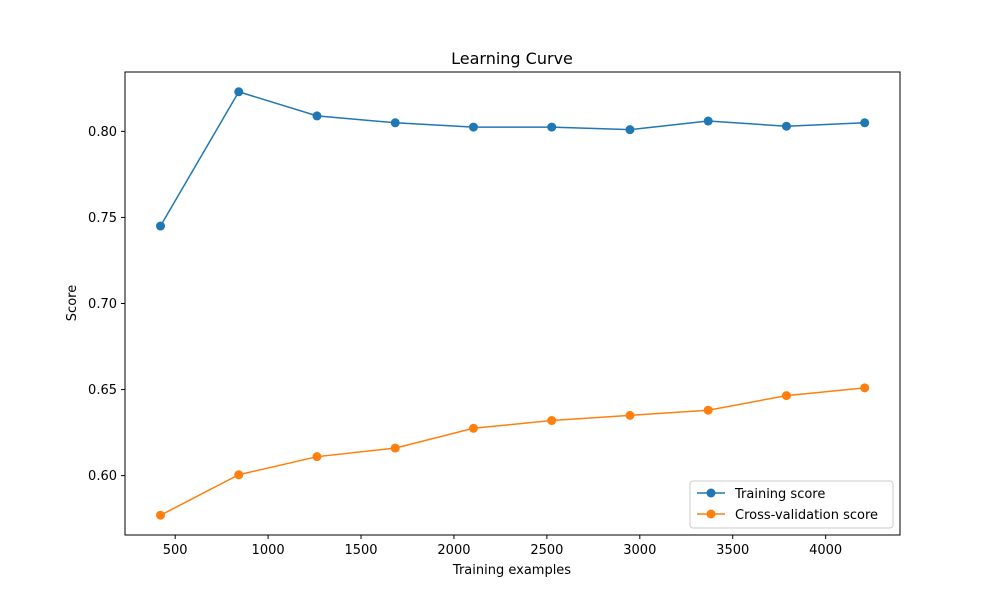  I want to click on legend-label-training: Training score, so click(779, 494).